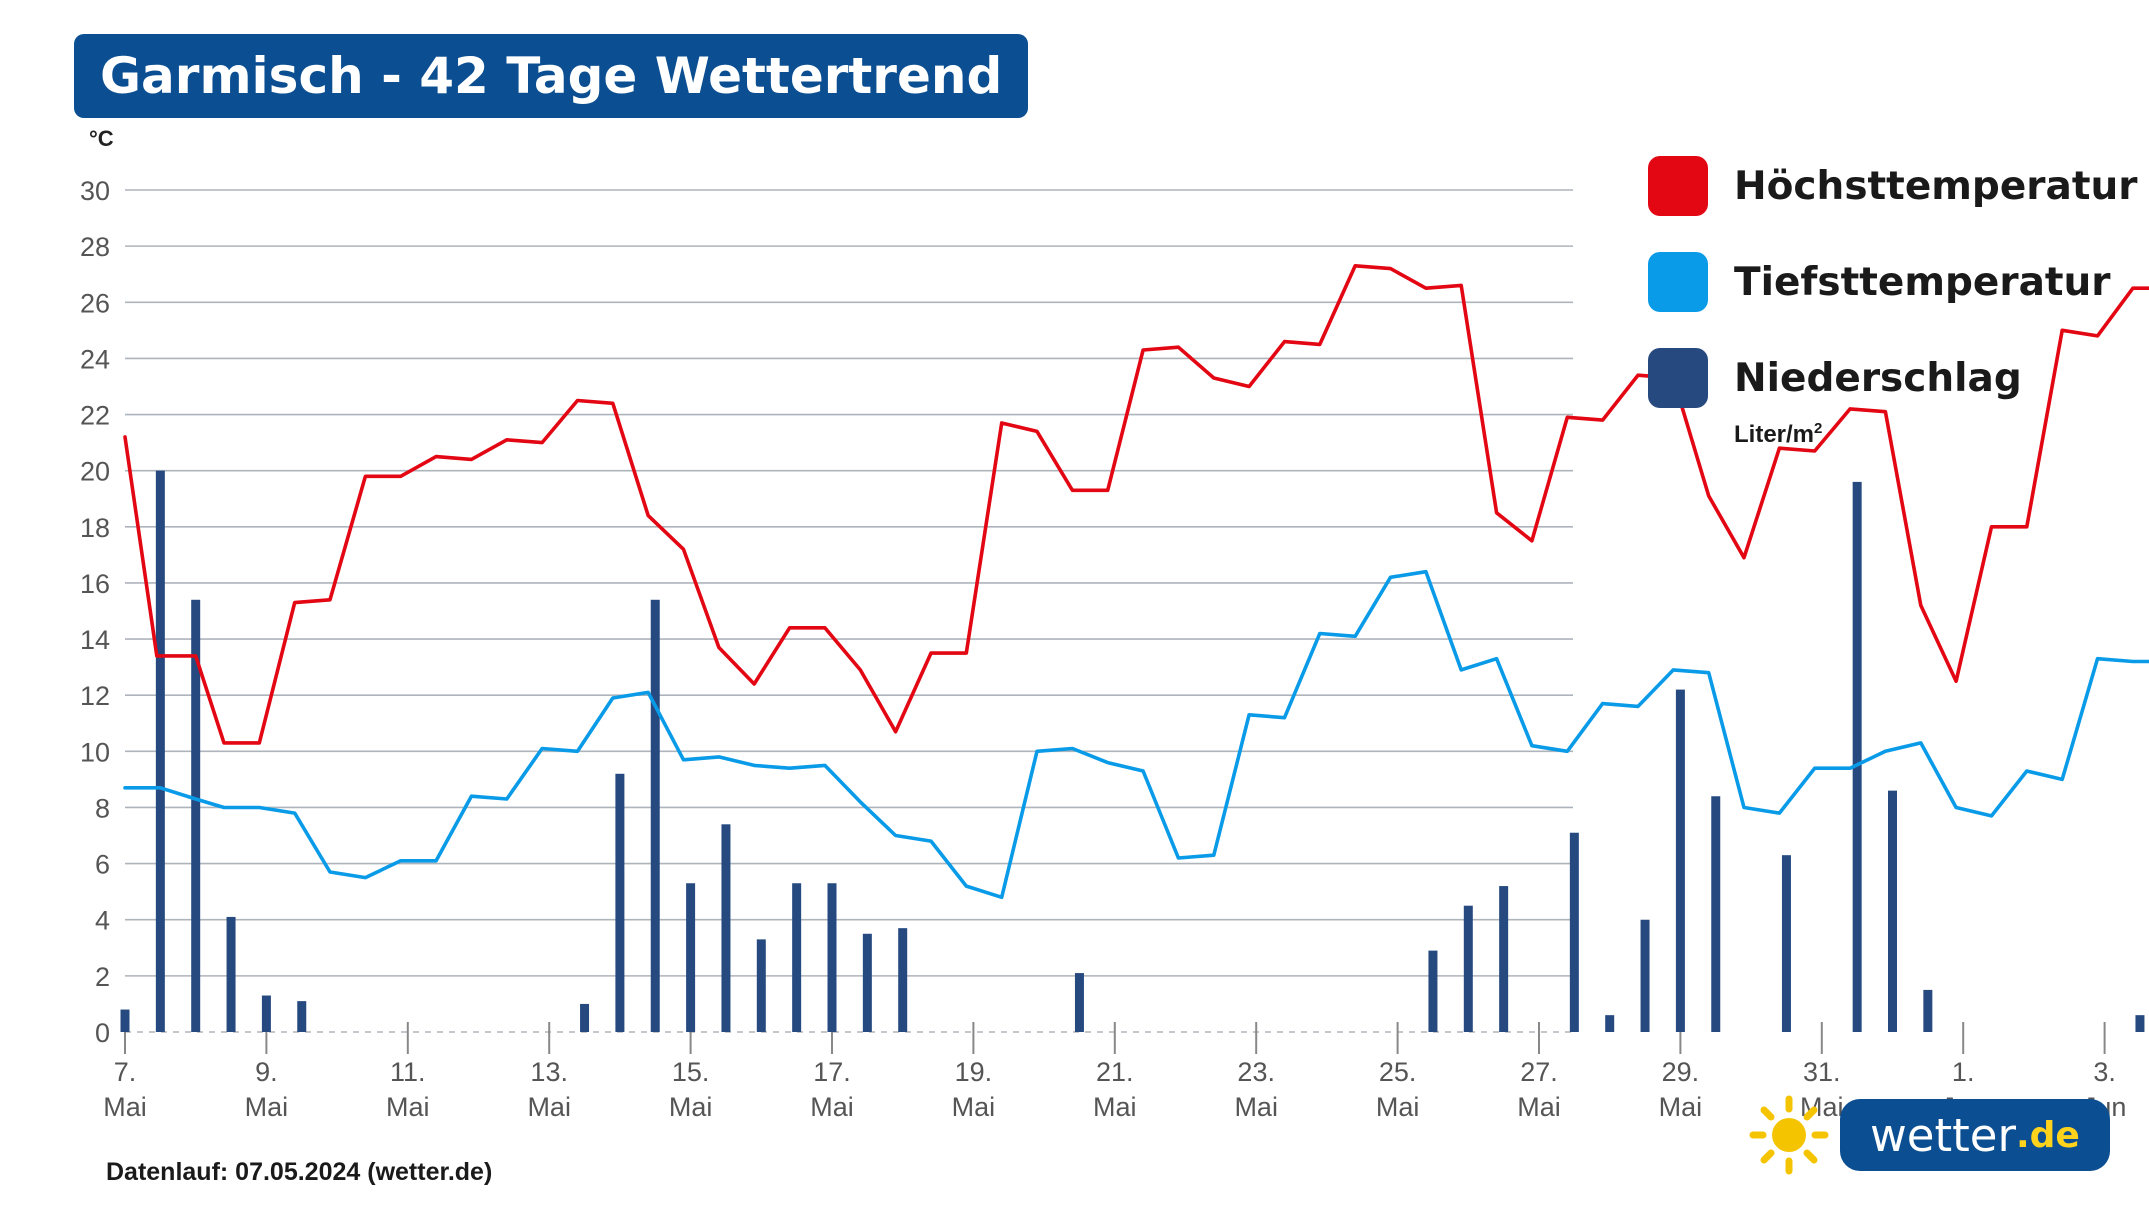 The image size is (2149, 1209). What do you see at coordinates (1678, 378) in the screenshot?
I see `legend-swatch-precip` at bounding box center [1678, 378].